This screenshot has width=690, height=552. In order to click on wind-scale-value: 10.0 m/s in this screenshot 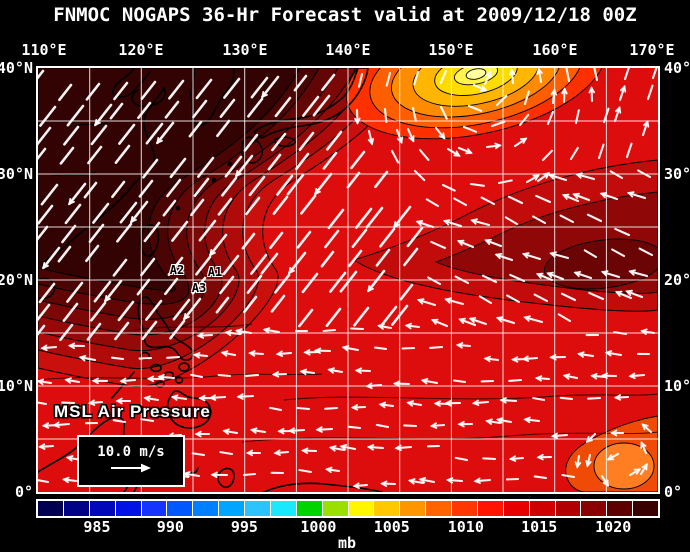, I will do `click(131, 452)`.